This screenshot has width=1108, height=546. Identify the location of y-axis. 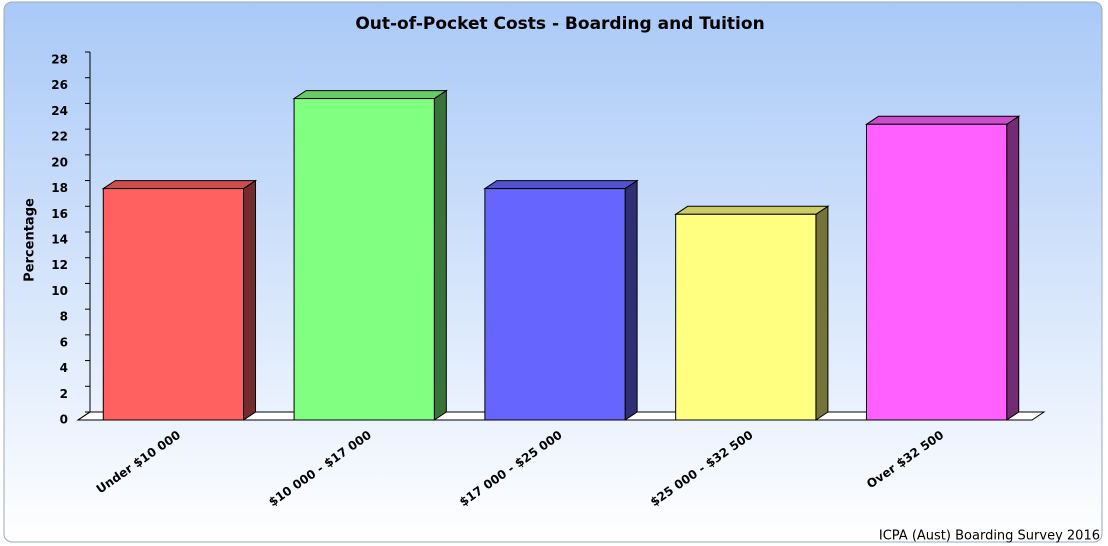
(84, 416).